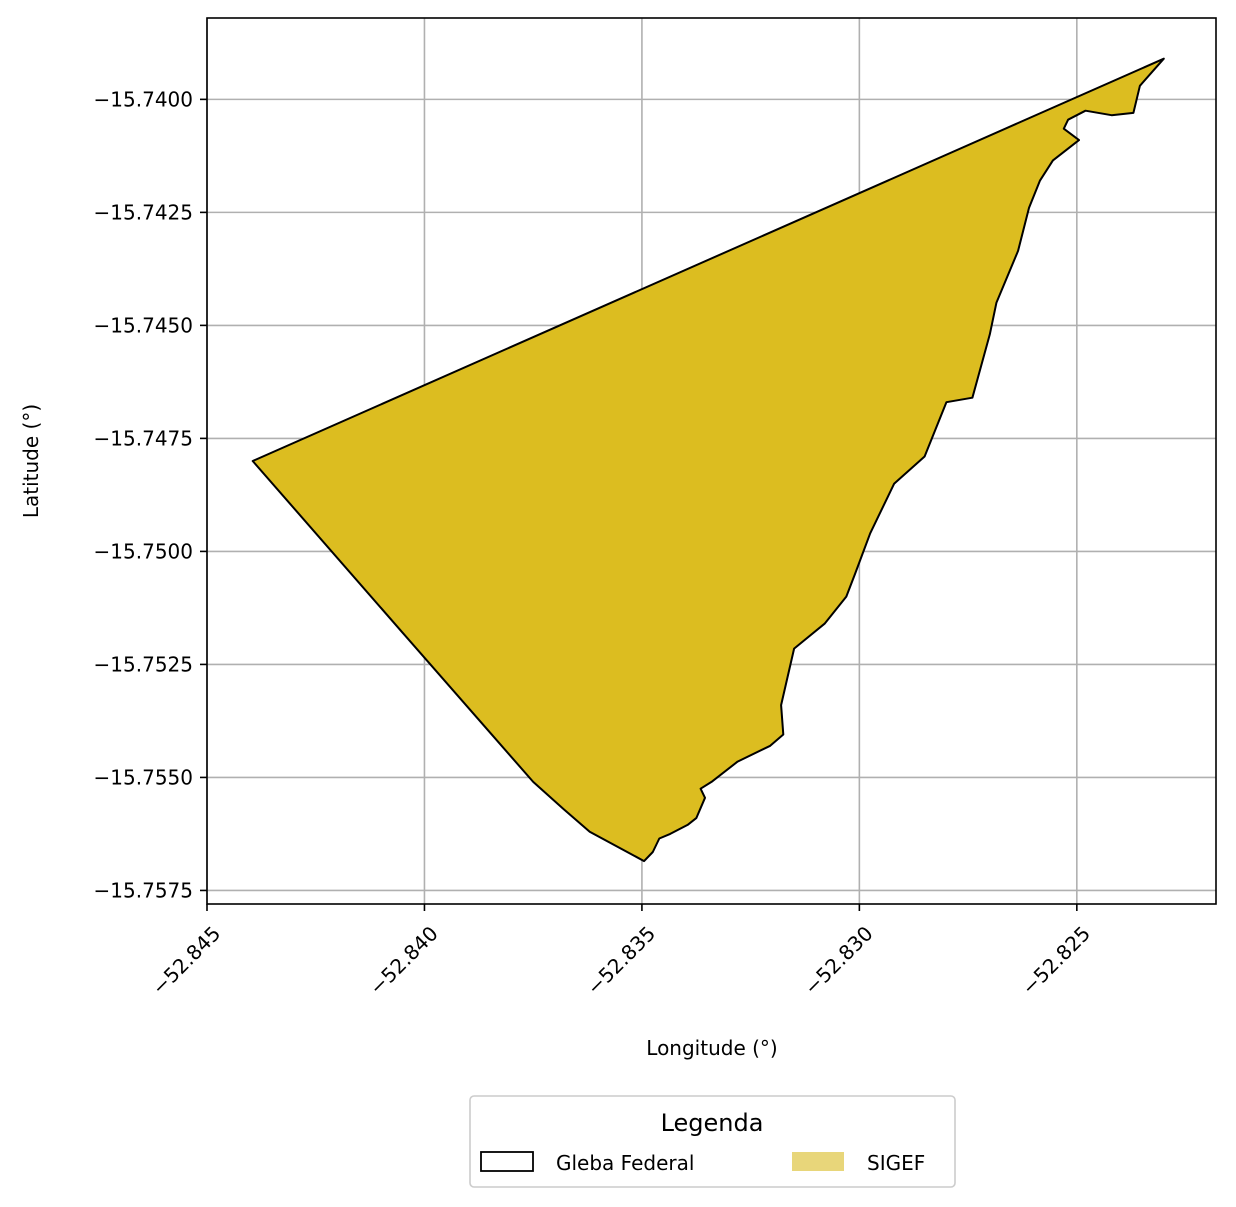 The image size is (1236, 1207). What do you see at coordinates (143, 212) in the screenshot?
I see `y-tick-label-1: −15.7425` at bounding box center [143, 212].